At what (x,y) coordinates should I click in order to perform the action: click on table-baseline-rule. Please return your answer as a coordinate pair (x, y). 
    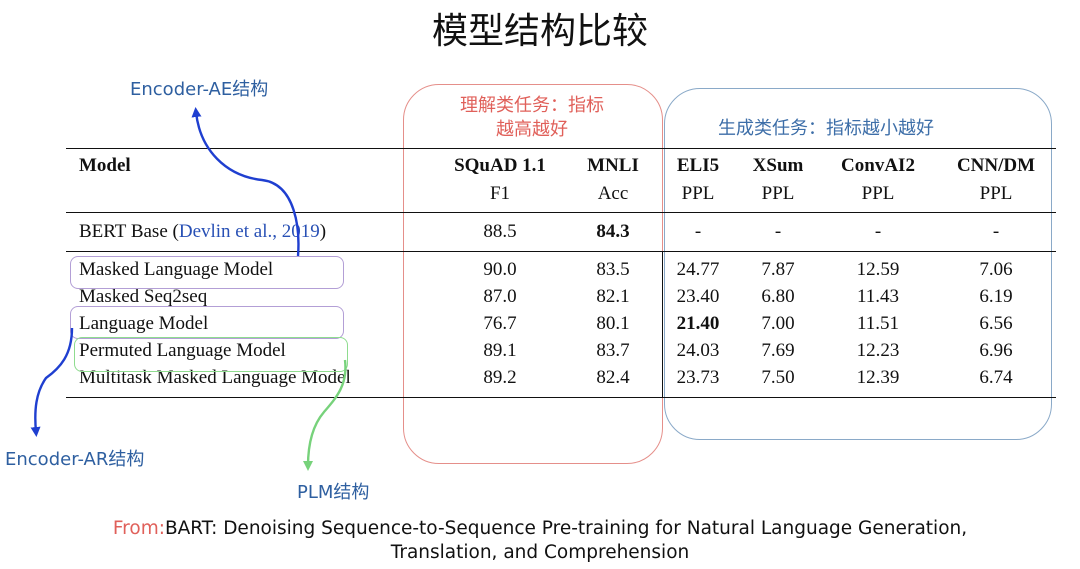
    Looking at the image, I should click on (561, 251).